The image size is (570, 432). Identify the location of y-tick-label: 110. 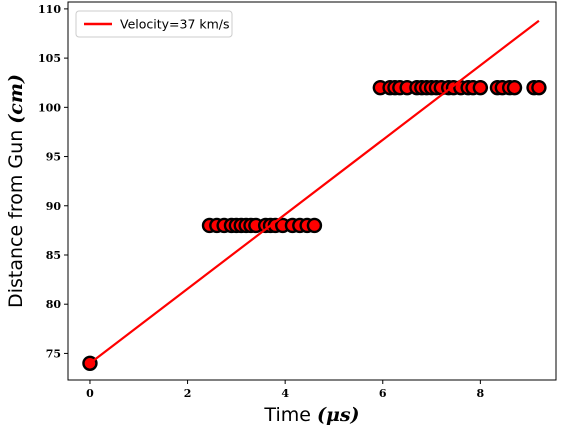
(49, 9).